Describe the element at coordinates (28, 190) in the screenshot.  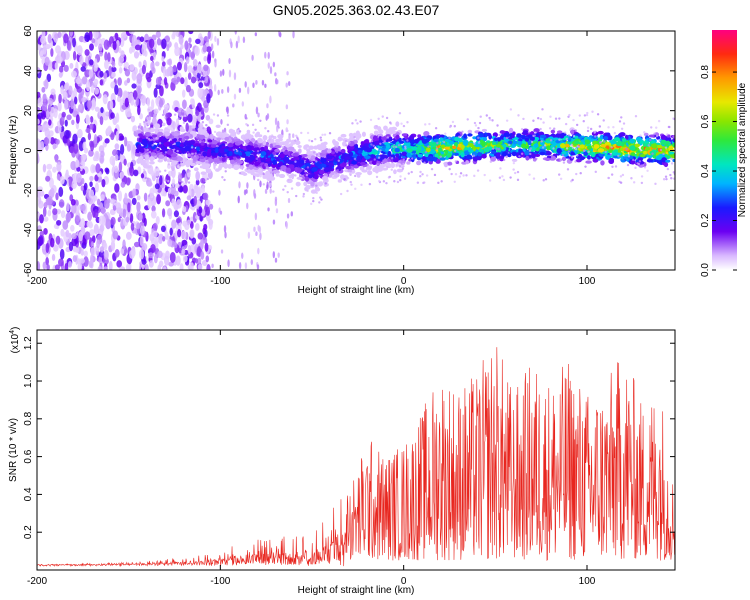
I see `y-tick-label: -20` at that location.